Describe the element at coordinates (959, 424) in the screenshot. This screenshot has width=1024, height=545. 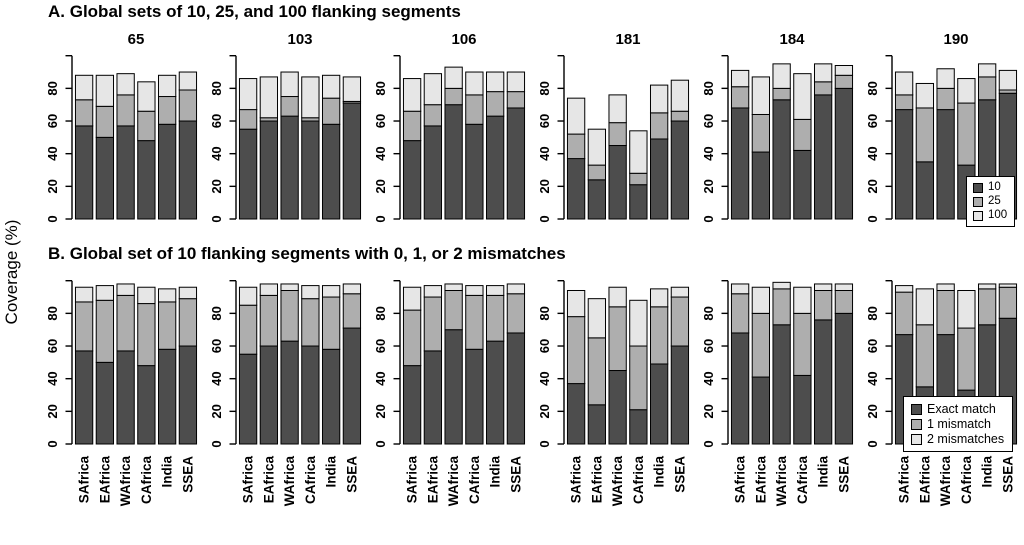
I see `legend-label: 1 mismatch` at that location.